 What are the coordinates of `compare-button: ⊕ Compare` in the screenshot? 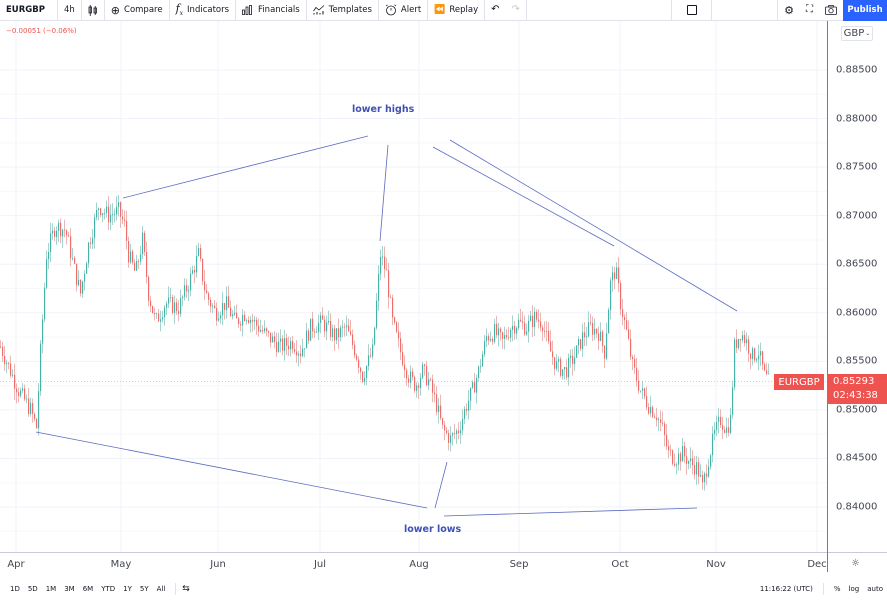 It's located at (137, 10).